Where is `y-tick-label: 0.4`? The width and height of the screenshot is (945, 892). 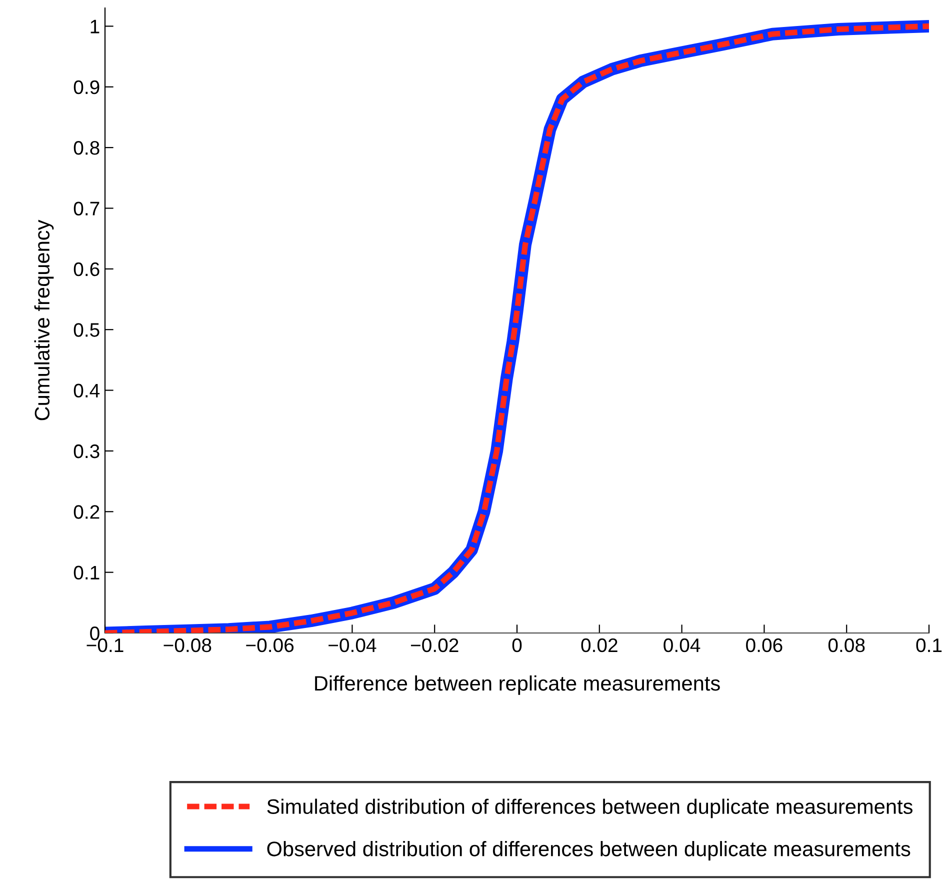
y-tick-label: 0.4 is located at coordinates (87, 391).